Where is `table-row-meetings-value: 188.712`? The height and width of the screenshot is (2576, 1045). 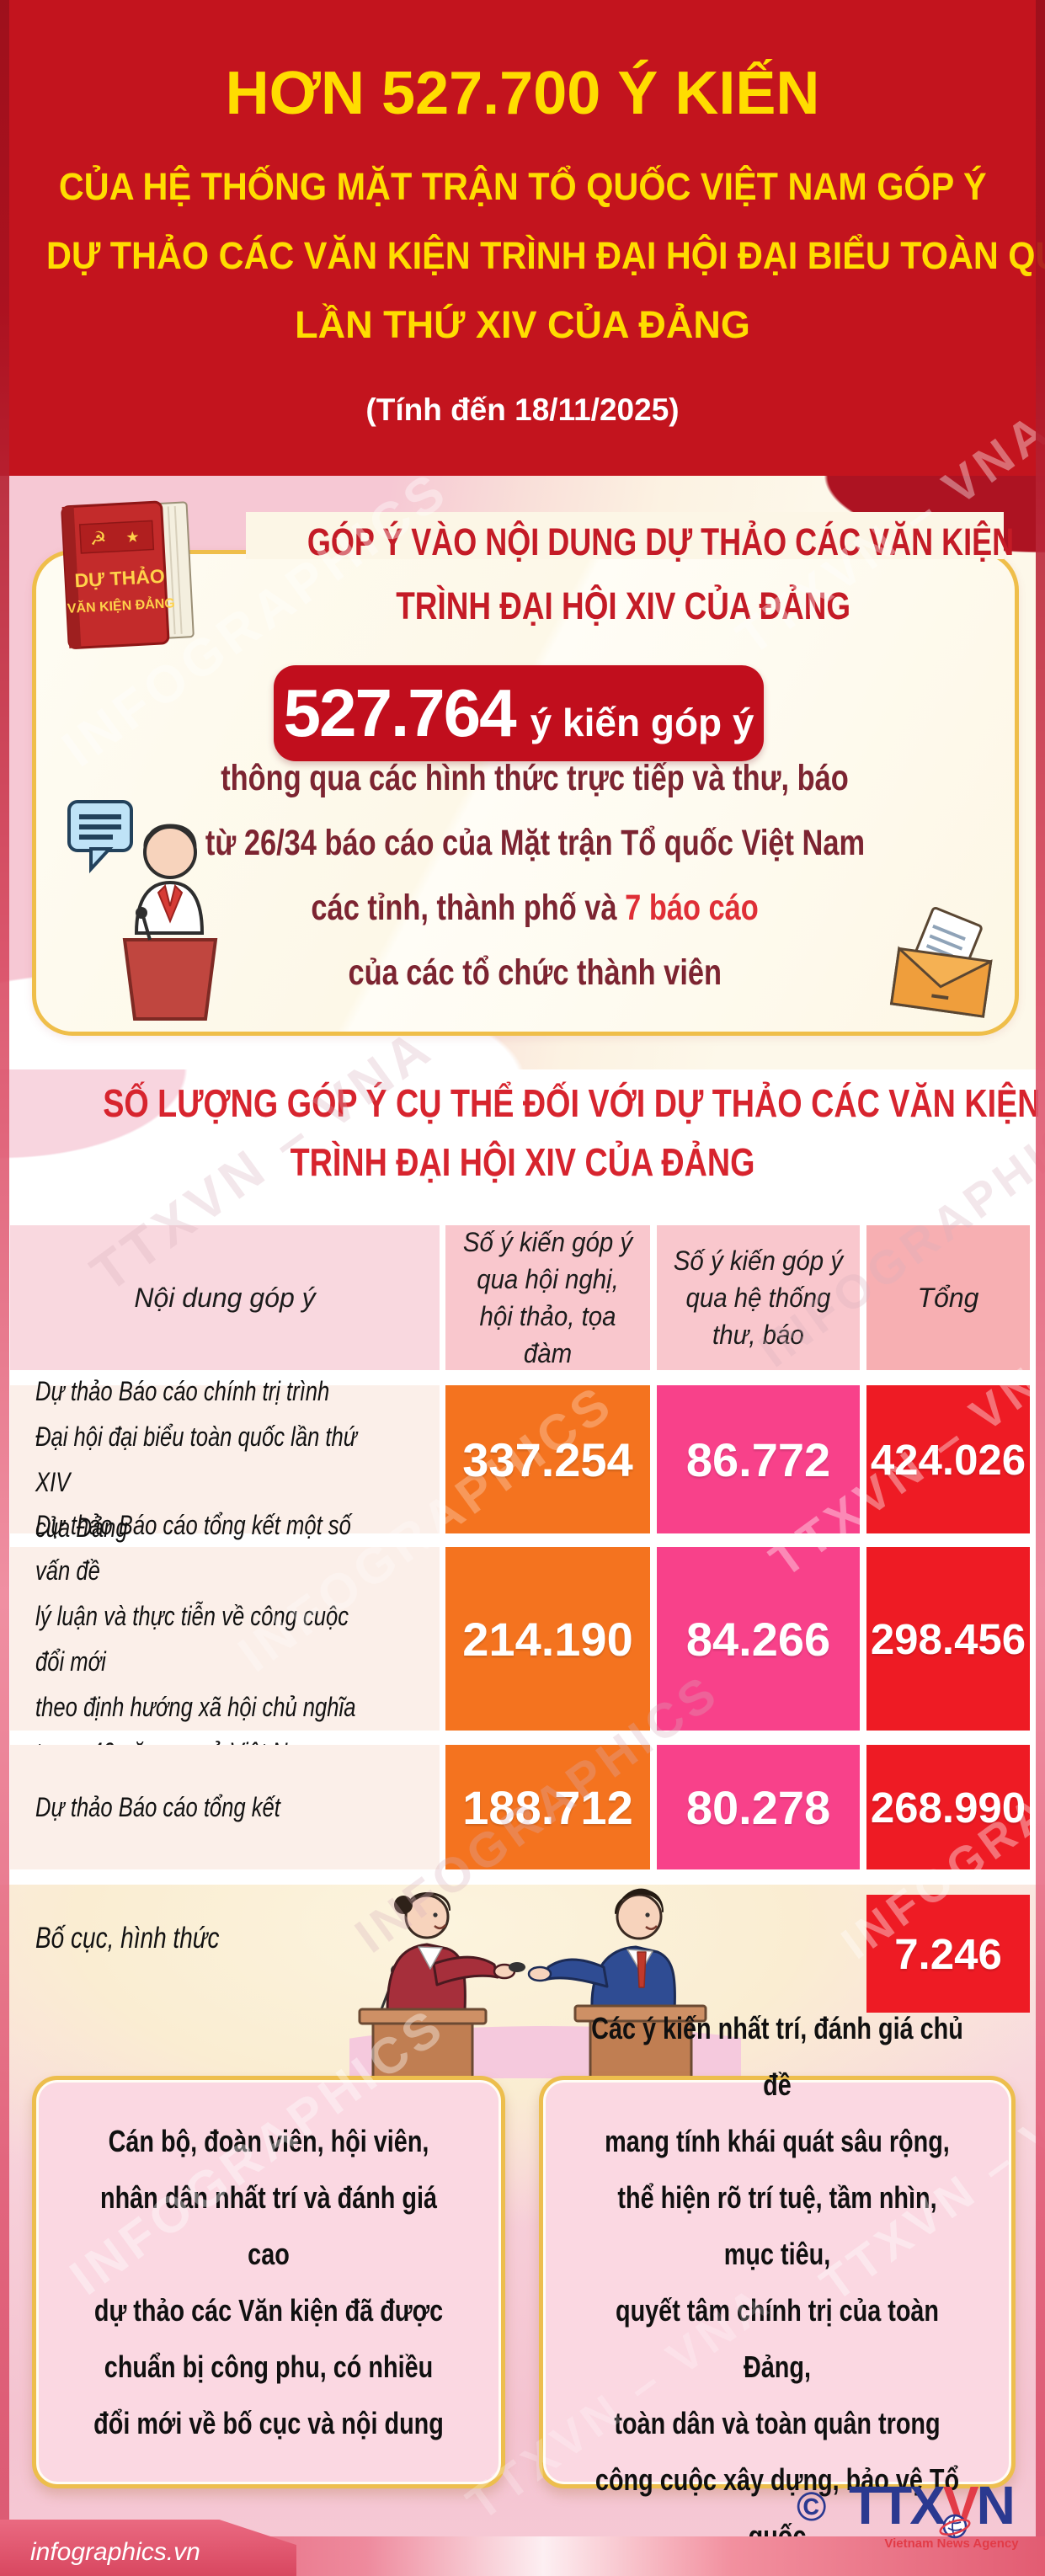 table-row-meetings-value: 188.712 is located at coordinates (547, 1807).